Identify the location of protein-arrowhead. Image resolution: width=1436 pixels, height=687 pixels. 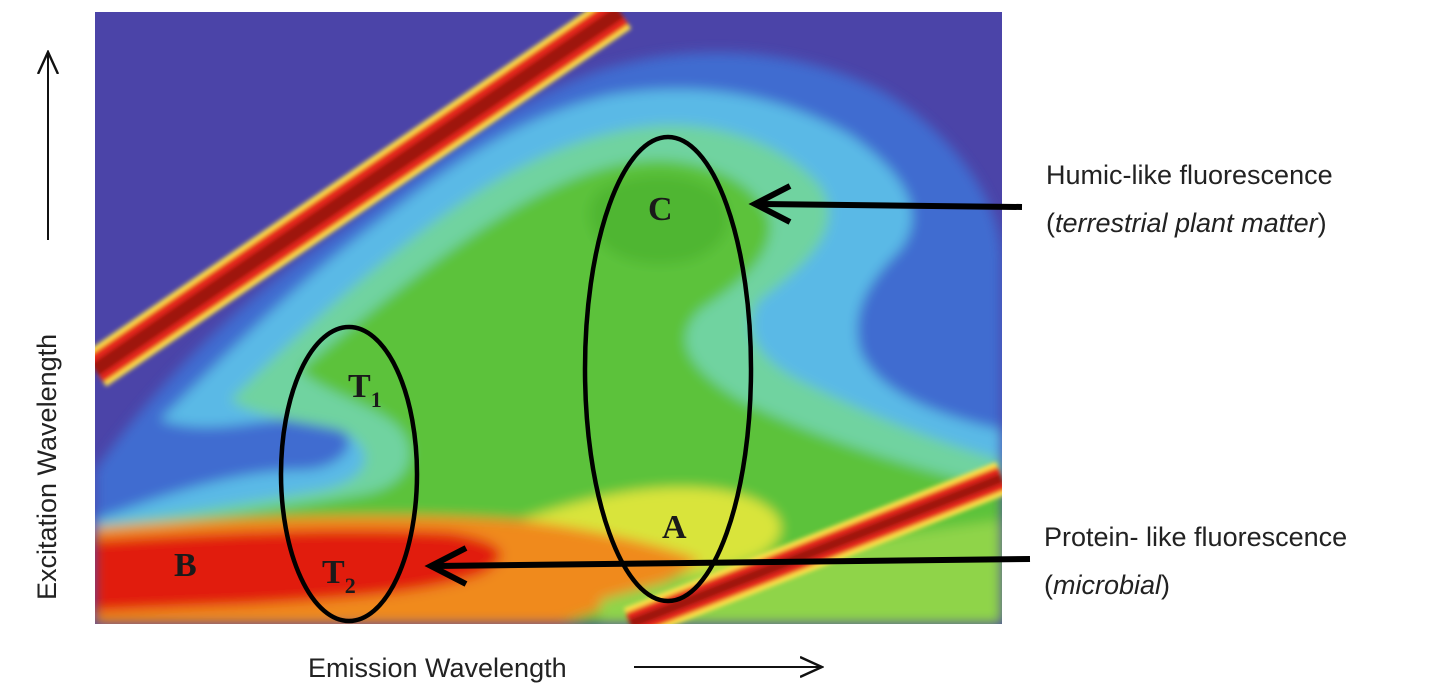
(446, 566).